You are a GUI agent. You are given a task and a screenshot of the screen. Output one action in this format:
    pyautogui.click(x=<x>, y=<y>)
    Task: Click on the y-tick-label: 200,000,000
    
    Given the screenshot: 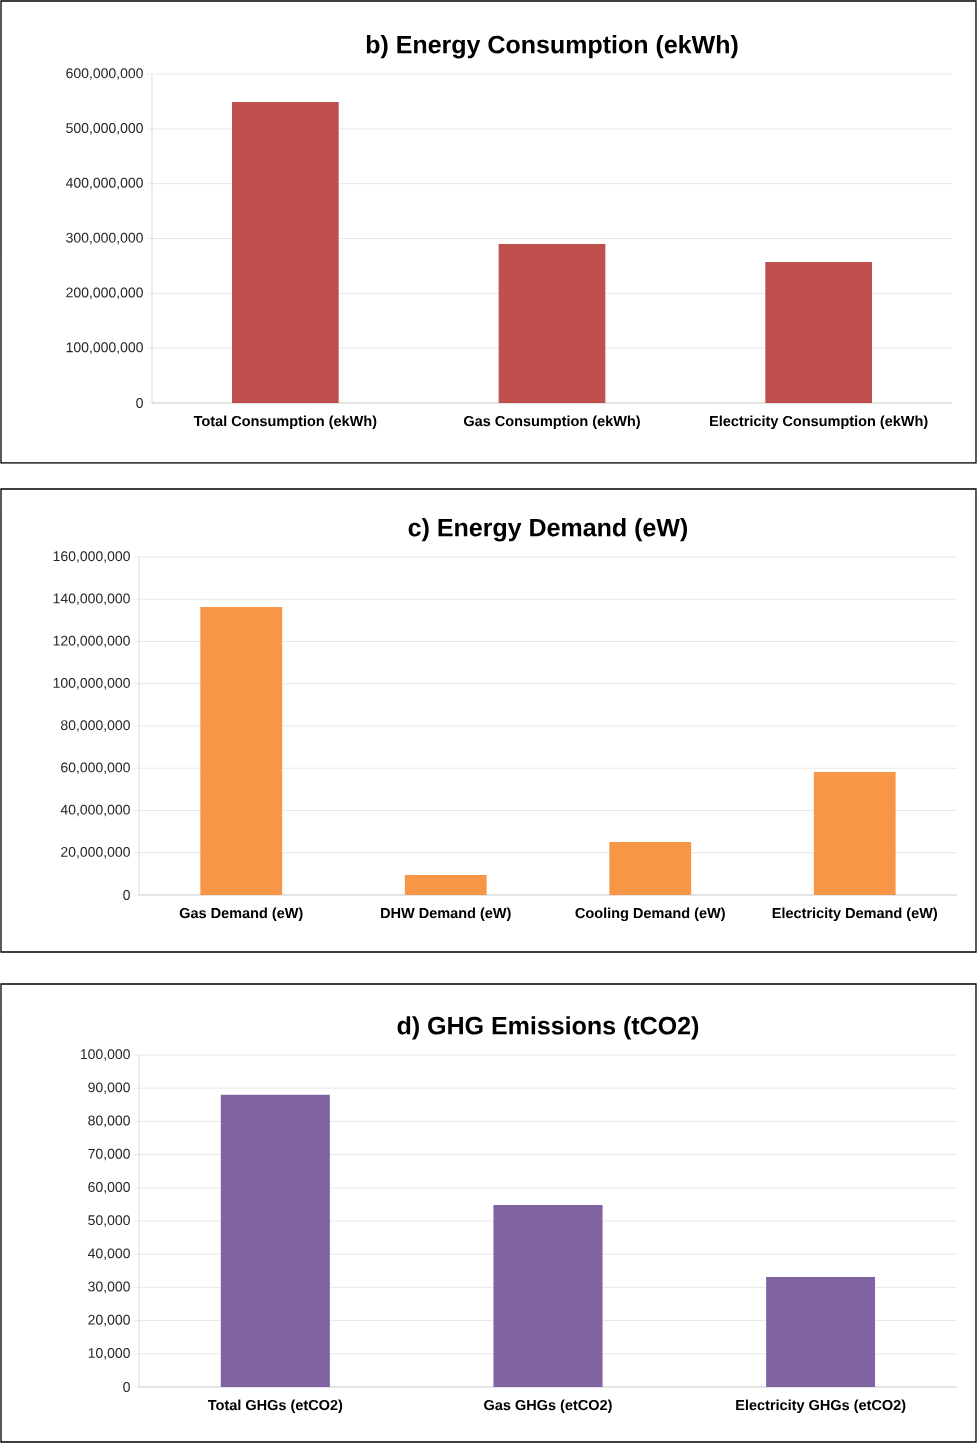 What is the action you would take?
    pyautogui.click(x=104, y=293)
    